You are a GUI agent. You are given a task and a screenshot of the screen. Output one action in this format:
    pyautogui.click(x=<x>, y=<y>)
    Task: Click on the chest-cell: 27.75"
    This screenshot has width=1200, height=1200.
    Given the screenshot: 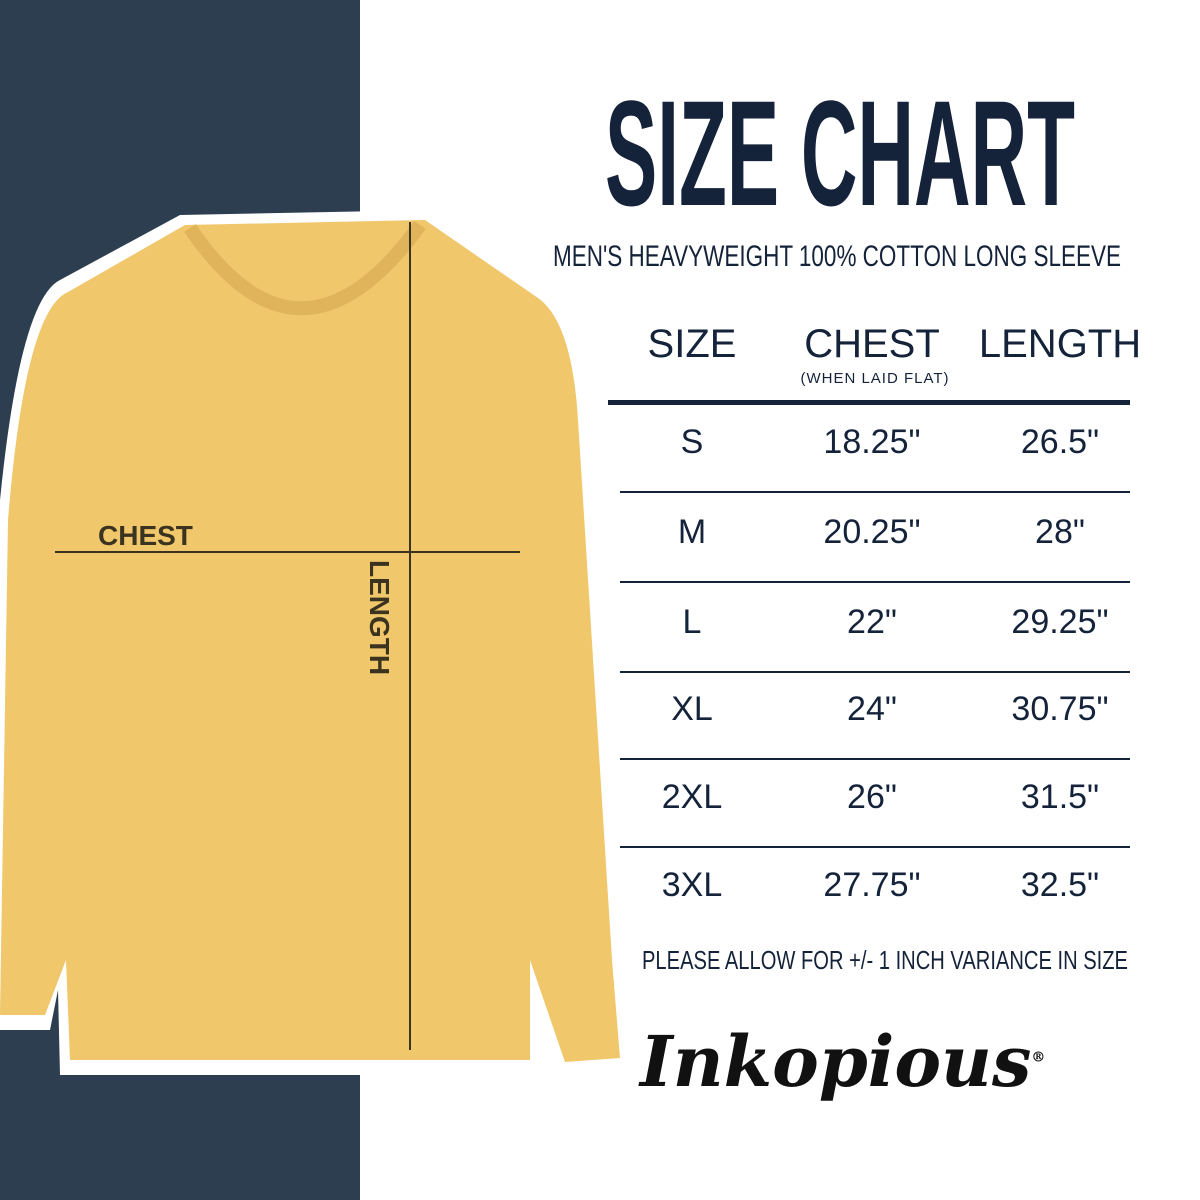 What is the action you would take?
    pyautogui.click(x=872, y=885)
    